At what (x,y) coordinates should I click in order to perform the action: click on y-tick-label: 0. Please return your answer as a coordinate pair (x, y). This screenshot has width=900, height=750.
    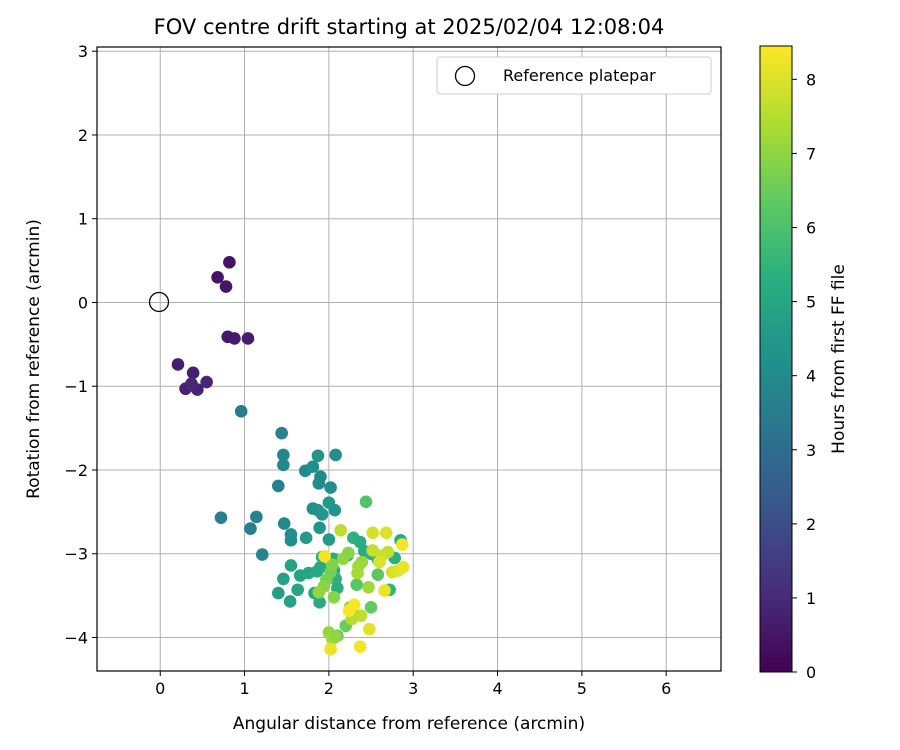
    Looking at the image, I should click on (83, 302).